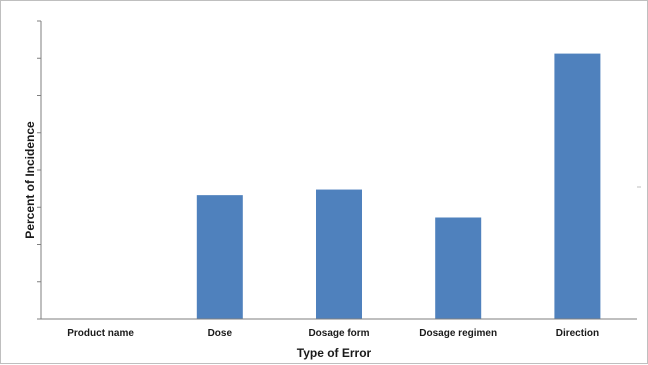 Image resolution: width=648 pixels, height=365 pixels. I want to click on y-axis-title: Percent of Incidence, so click(30, 180).